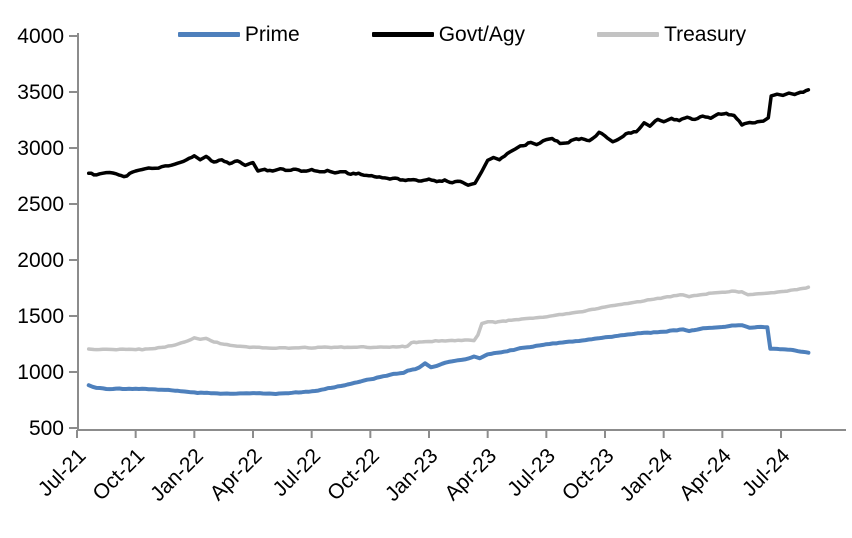 Image resolution: width=852 pixels, height=538 pixels. What do you see at coordinates (208, 34) in the screenshot?
I see `prime-line-swatch-icon` at bounding box center [208, 34].